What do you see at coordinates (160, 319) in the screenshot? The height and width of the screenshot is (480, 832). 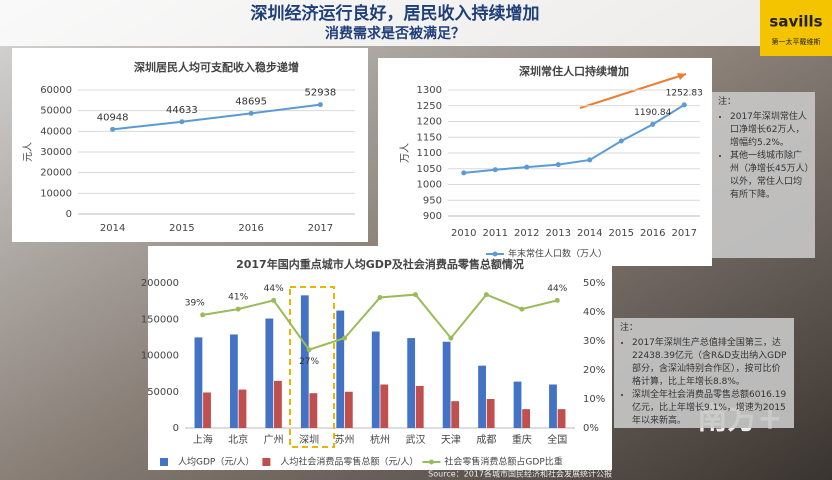 I see `y-tick-label: 150000` at bounding box center [160, 319].